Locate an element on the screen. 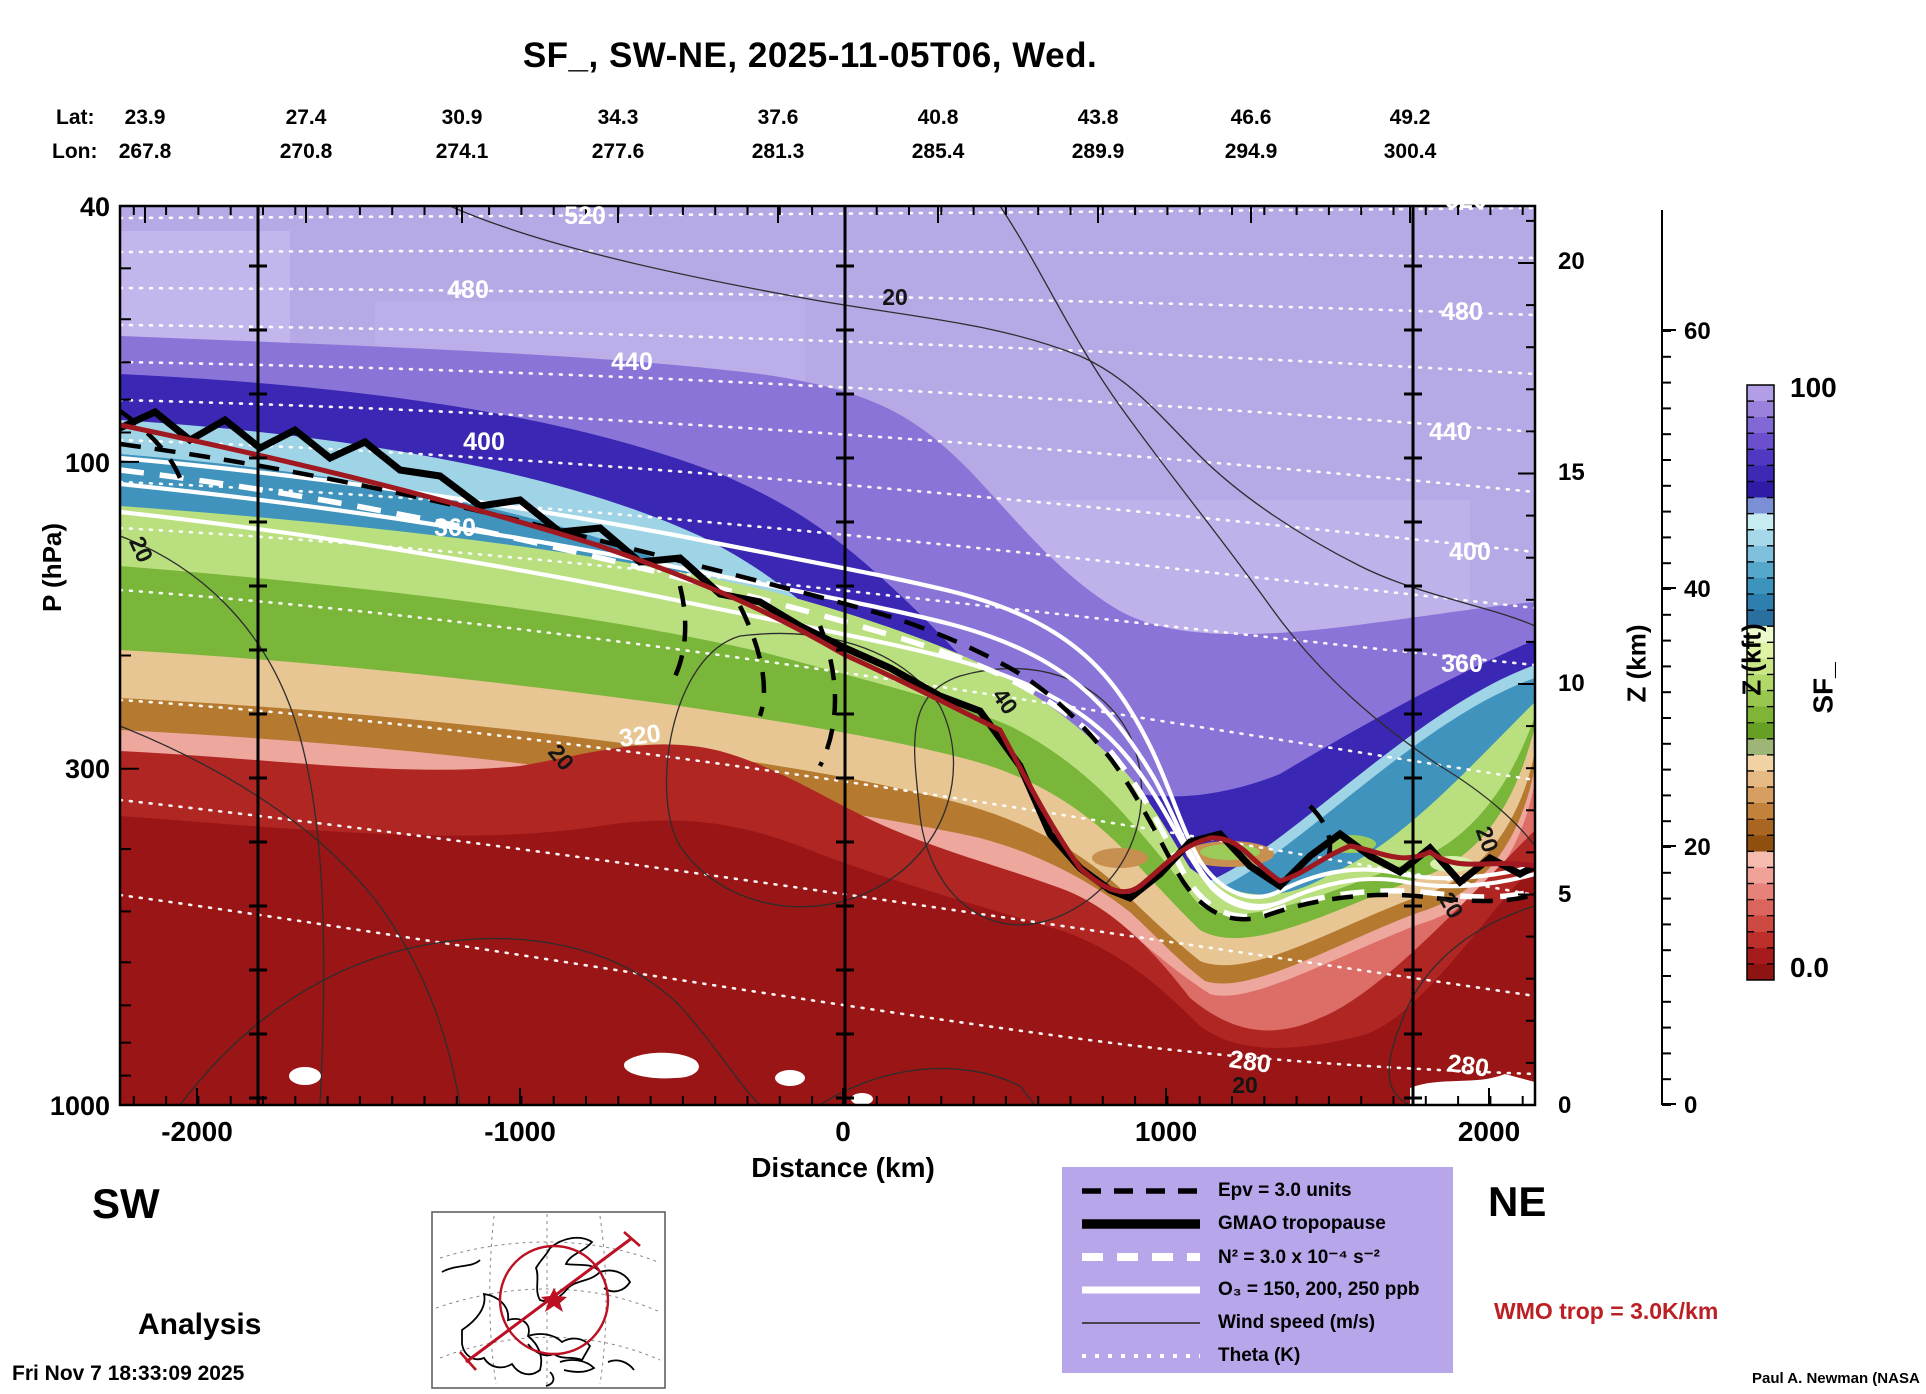 The image size is (1926, 1394). timestamp: Fri Nov 7 18:33:09 2025 is located at coordinates (128, 1373).